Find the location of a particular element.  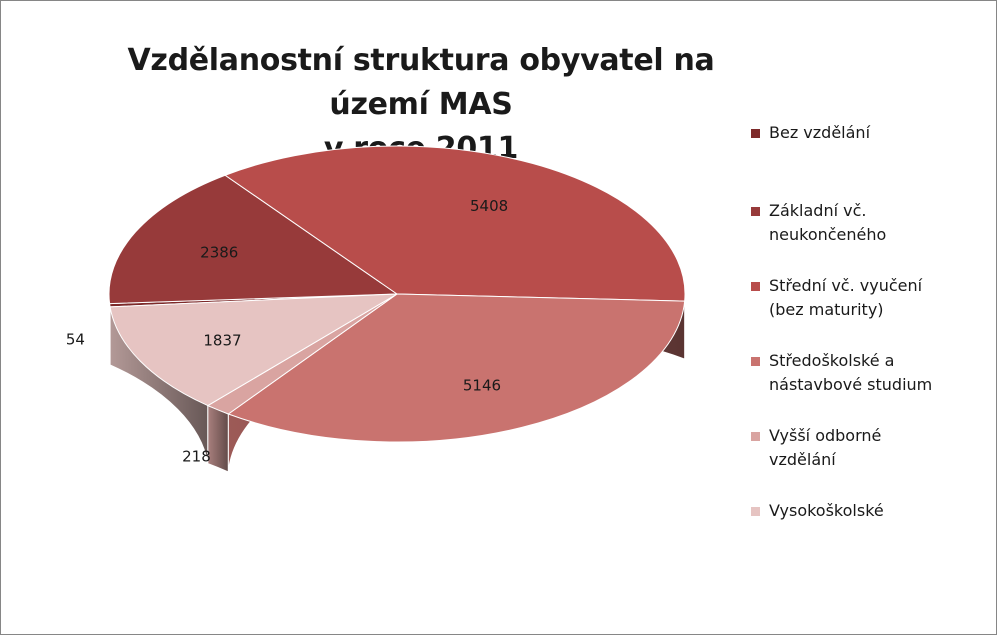

data-label-3: 5146 is located at coordinates (482, 386).